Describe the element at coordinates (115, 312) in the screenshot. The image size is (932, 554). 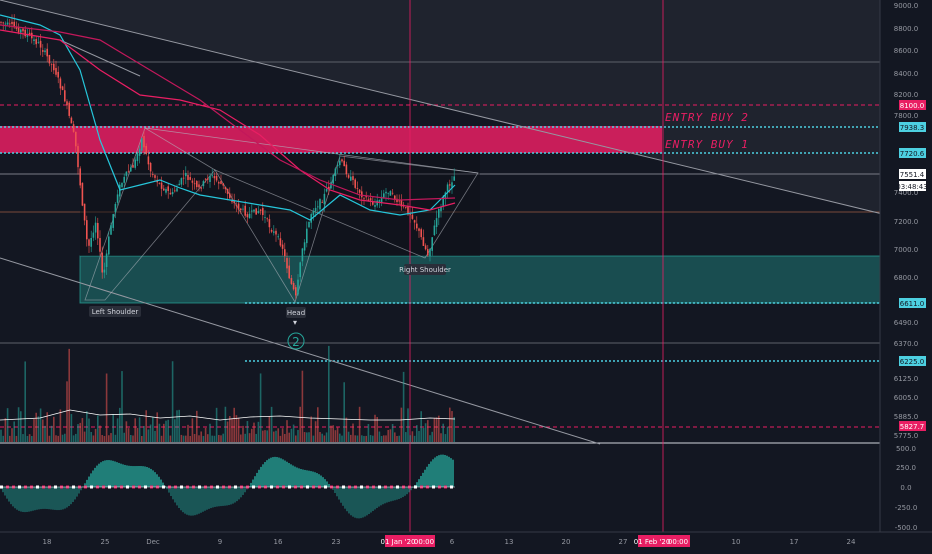
I see `left-shoulder-label: Left Shoulder` at that location.